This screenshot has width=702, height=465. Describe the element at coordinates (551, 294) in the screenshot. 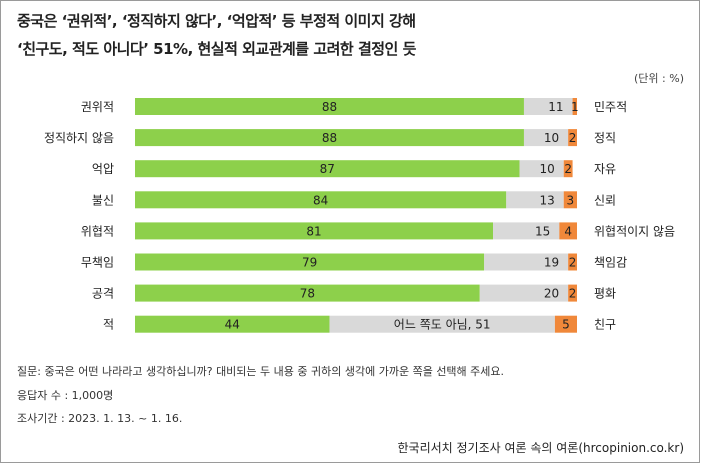

I see `data-label: 20` at that location.